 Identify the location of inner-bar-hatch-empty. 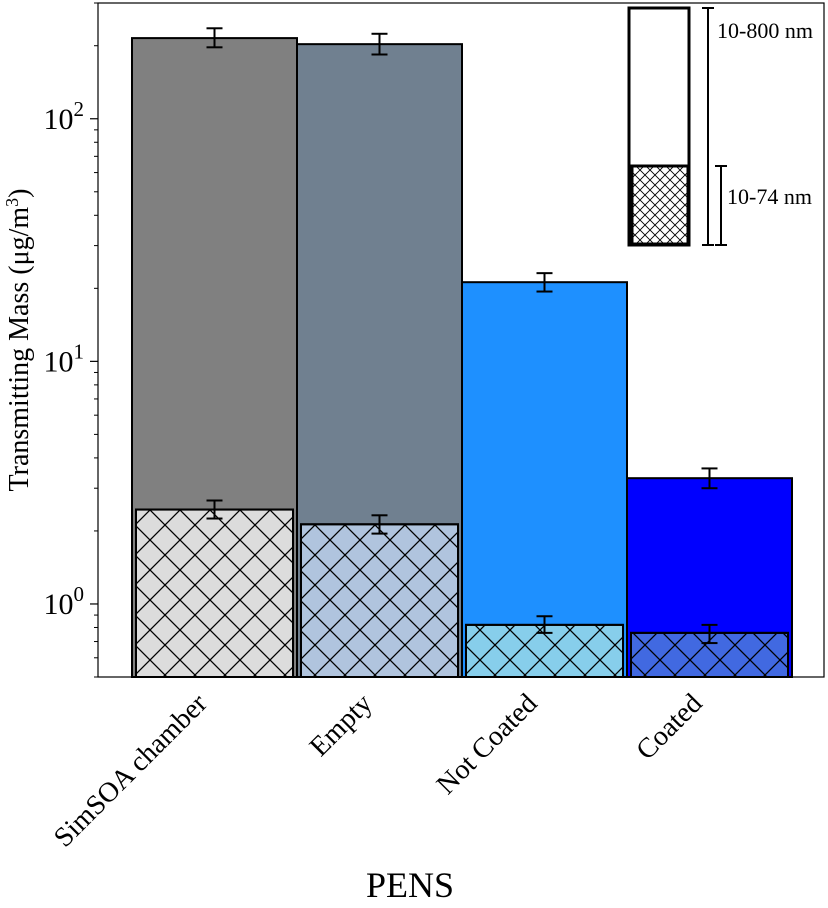
(379, 601).